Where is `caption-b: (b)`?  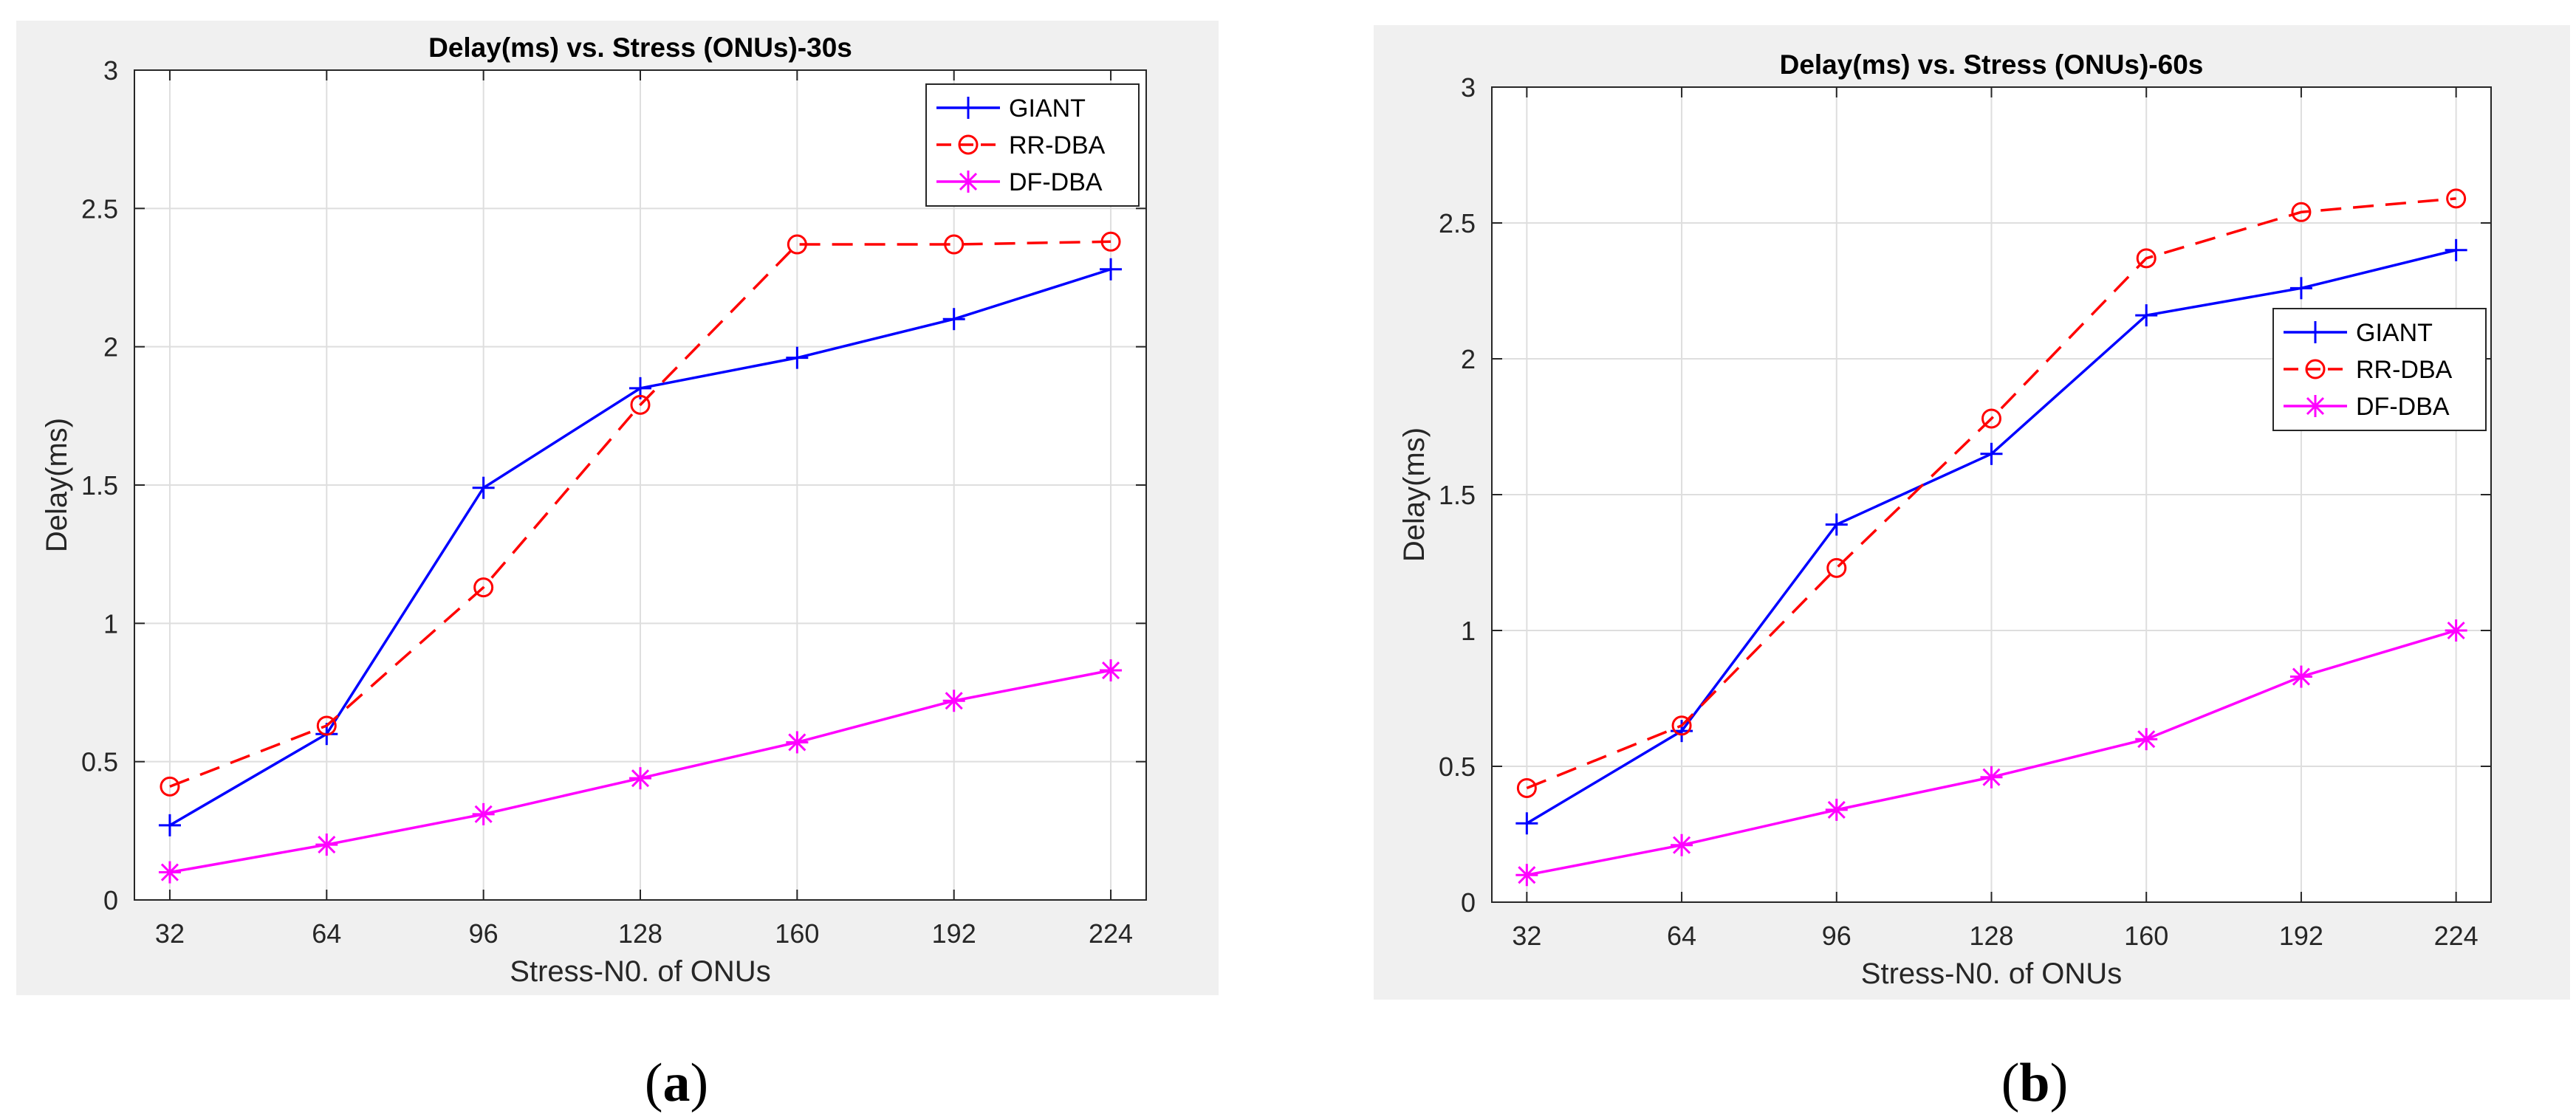
caption-b: (b) is located at coordinates (2035, 1083).